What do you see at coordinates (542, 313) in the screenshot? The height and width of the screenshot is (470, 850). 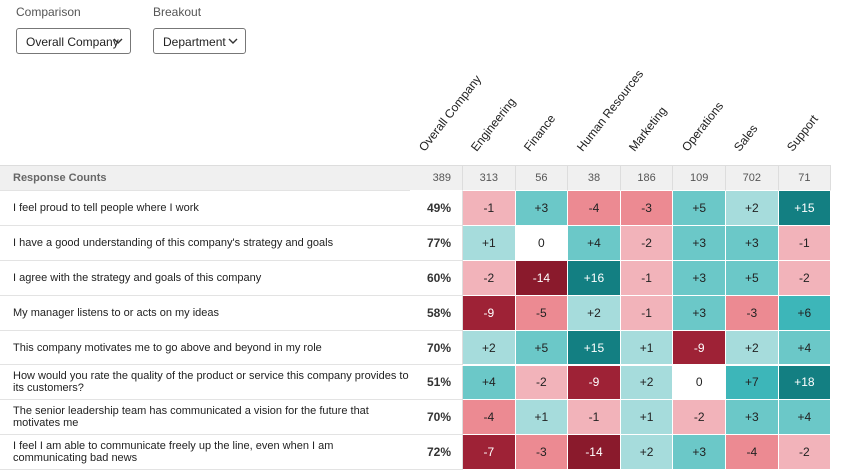 I see `heat-cell: -5` at bounding box center [542, 313].